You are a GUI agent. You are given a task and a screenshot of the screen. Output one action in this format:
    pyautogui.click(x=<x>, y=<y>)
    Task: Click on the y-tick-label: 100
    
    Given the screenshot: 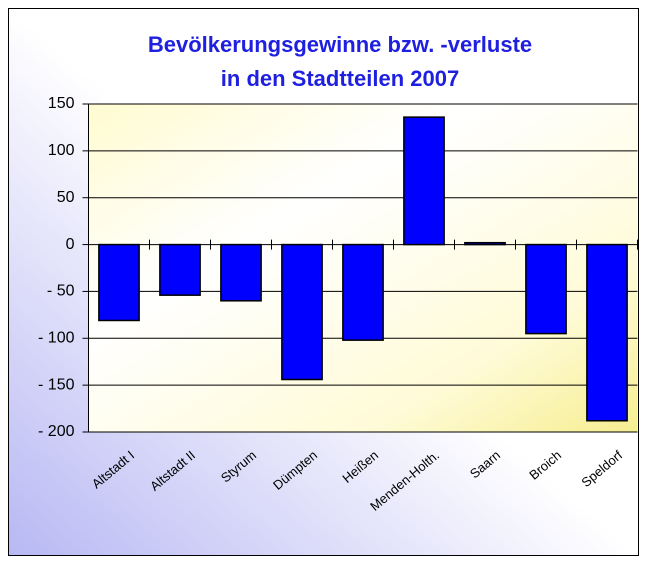 What is the action you would take?
    pyautogui.click(x=61, y=150)
    